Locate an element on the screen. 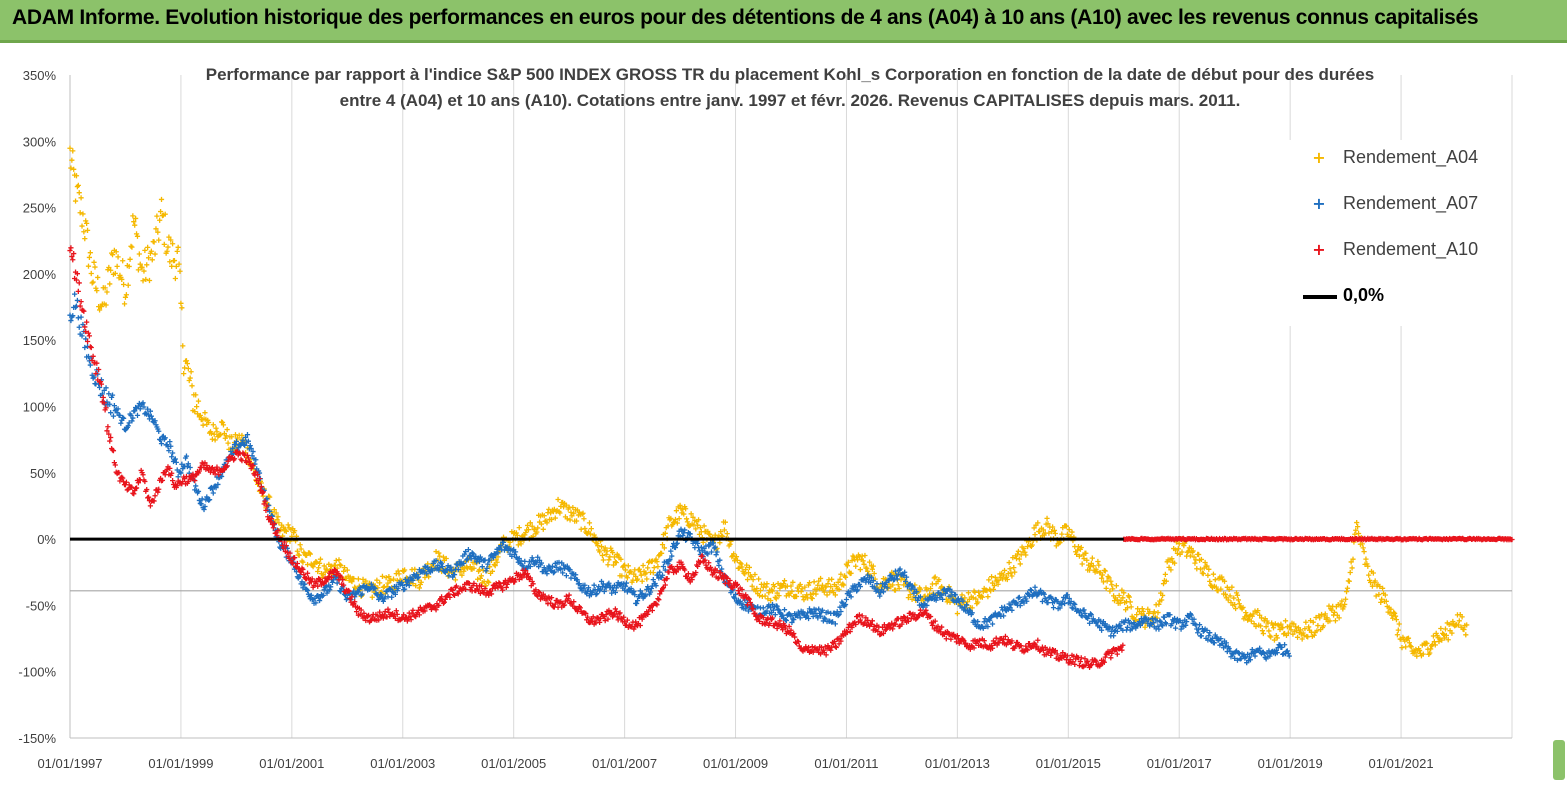 The height and width of the screenshot is (790, 1567). x-tick-label: 01/01/2009 is located at coordinates (735, 763).